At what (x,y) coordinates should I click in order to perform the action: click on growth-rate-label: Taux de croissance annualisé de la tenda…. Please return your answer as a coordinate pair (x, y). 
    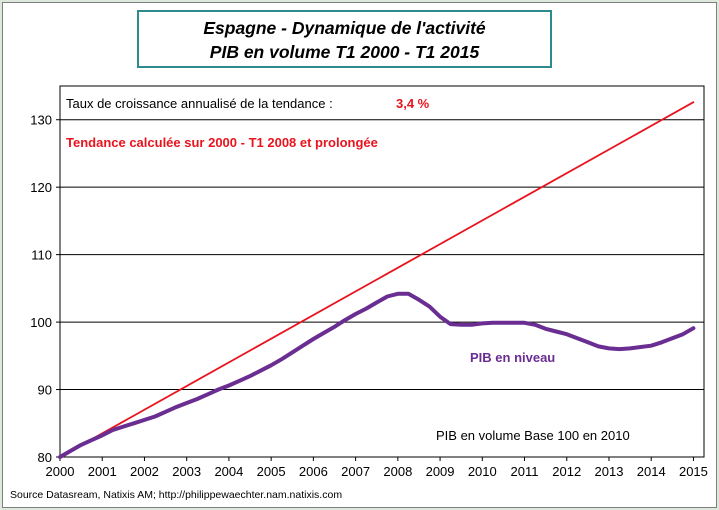
    Looking at the image, I should click on (199, 103).